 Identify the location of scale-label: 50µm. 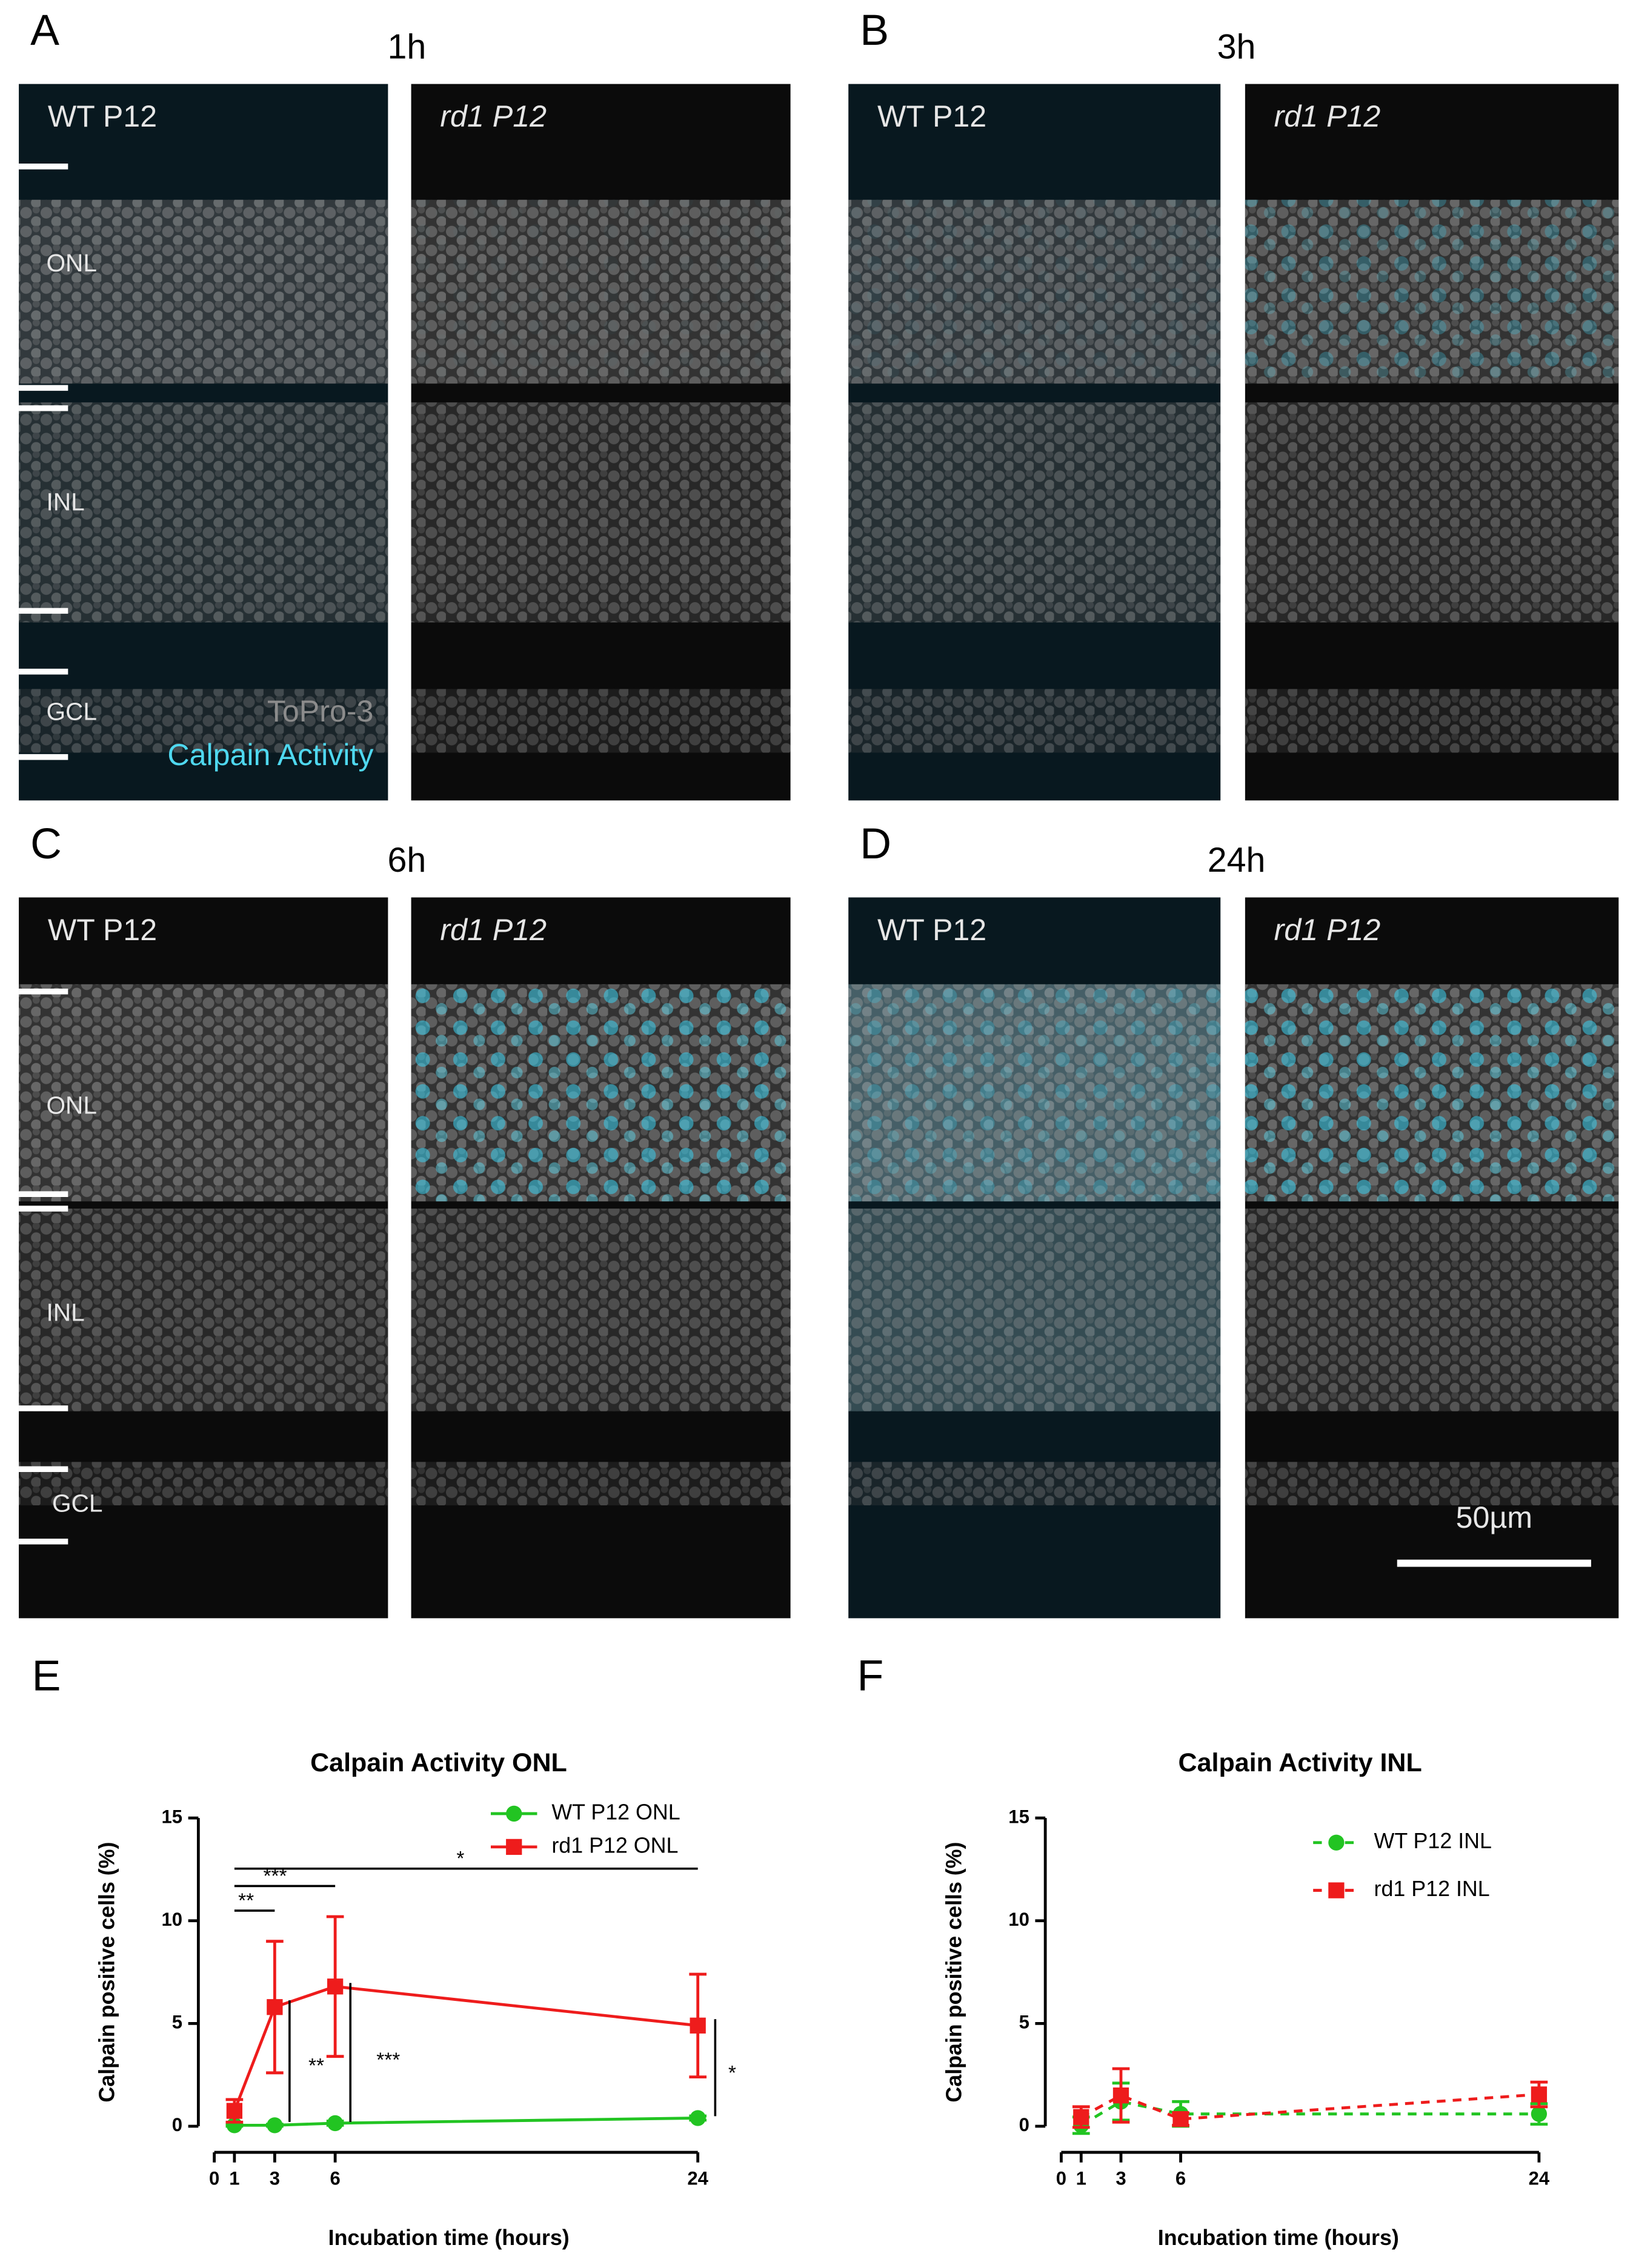
(1494, 1517).